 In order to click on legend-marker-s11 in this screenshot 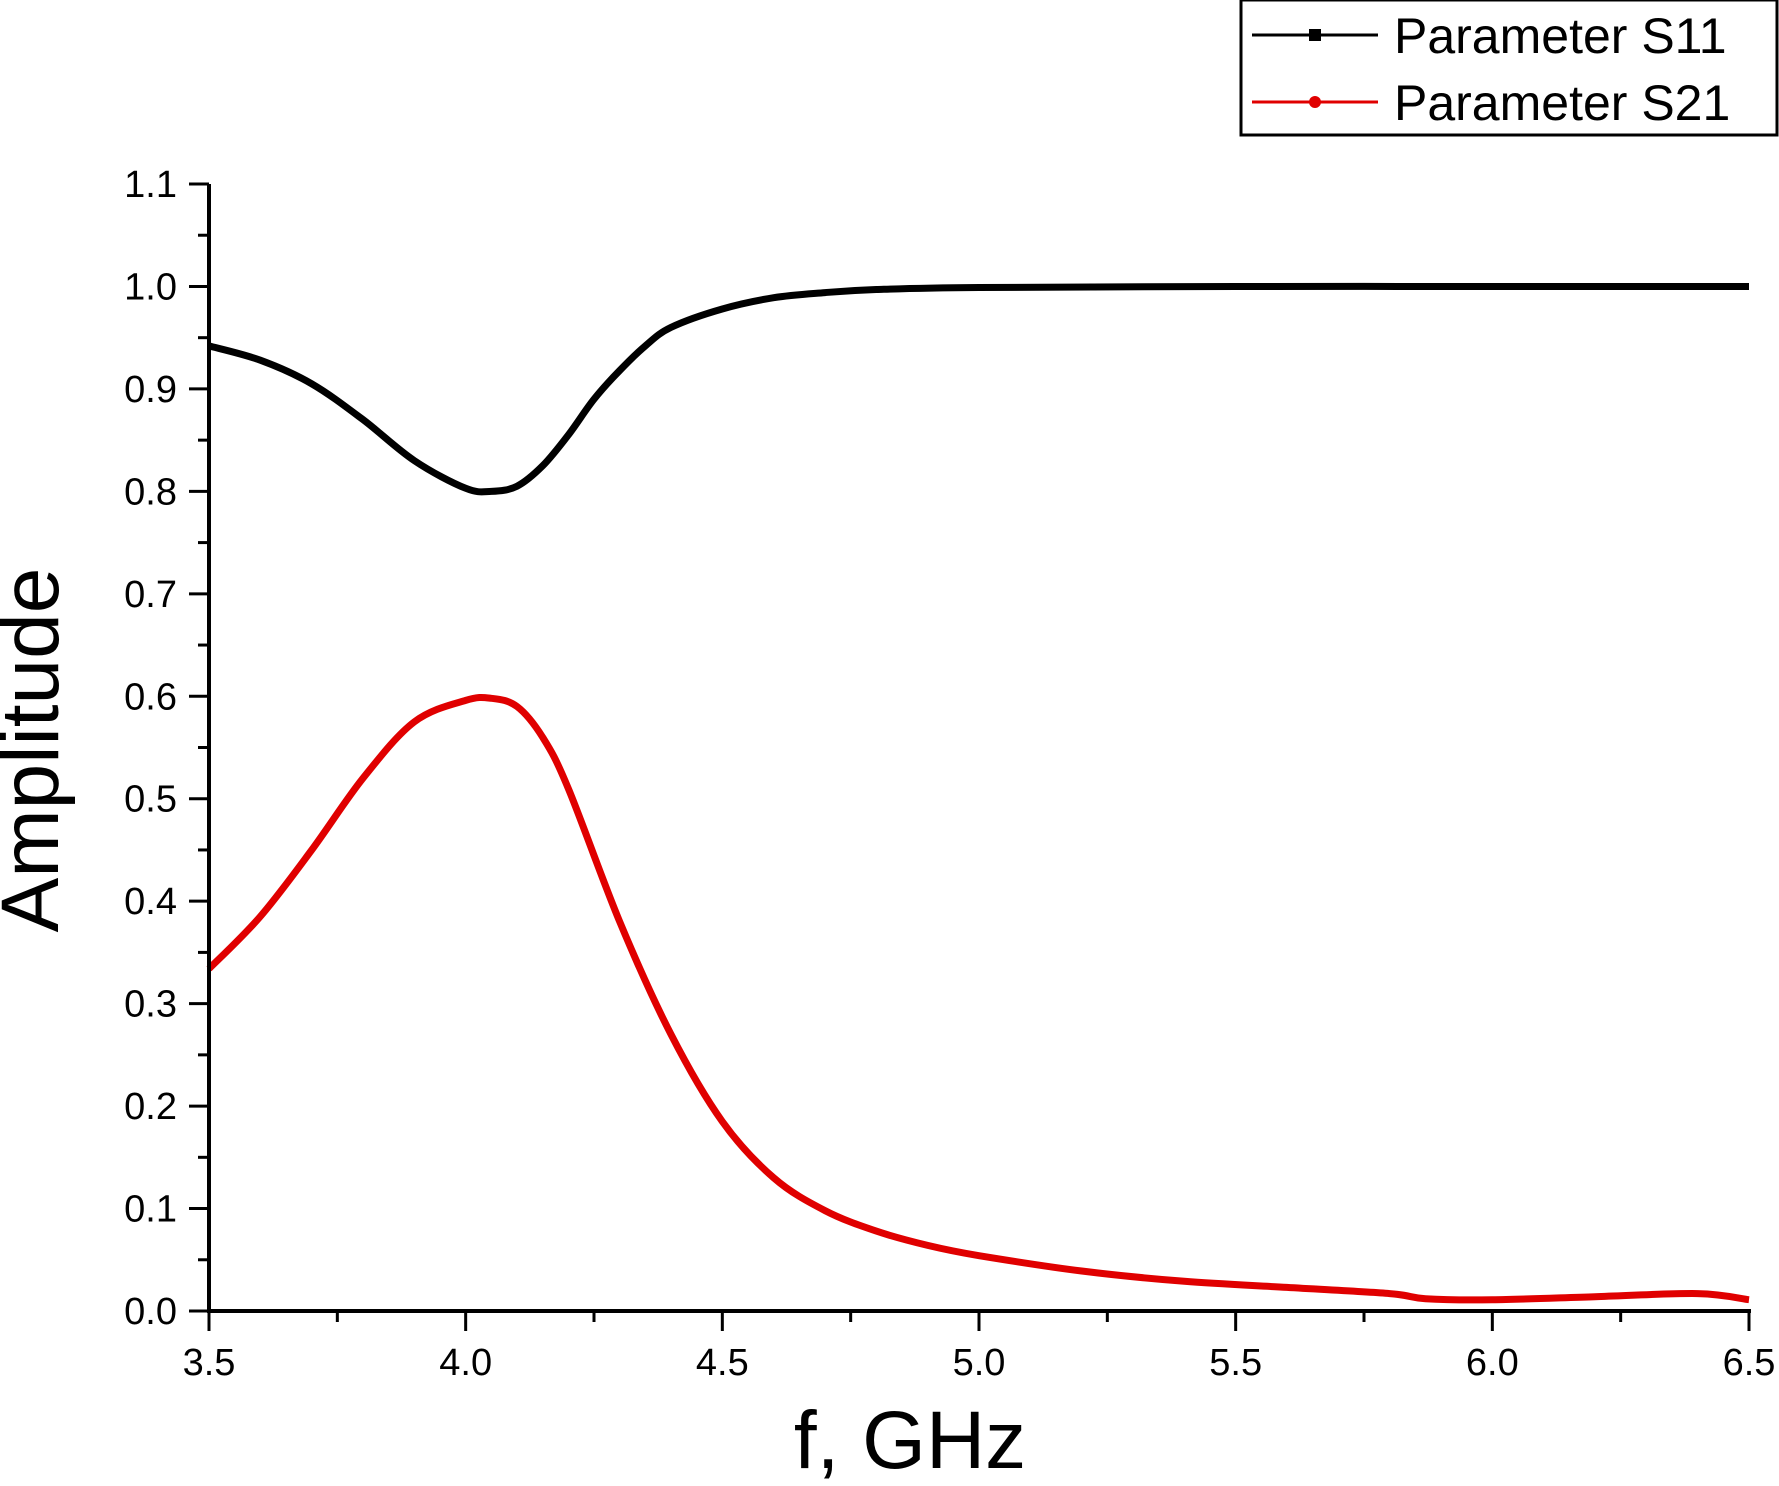, I will do `click(1315, 35)`.